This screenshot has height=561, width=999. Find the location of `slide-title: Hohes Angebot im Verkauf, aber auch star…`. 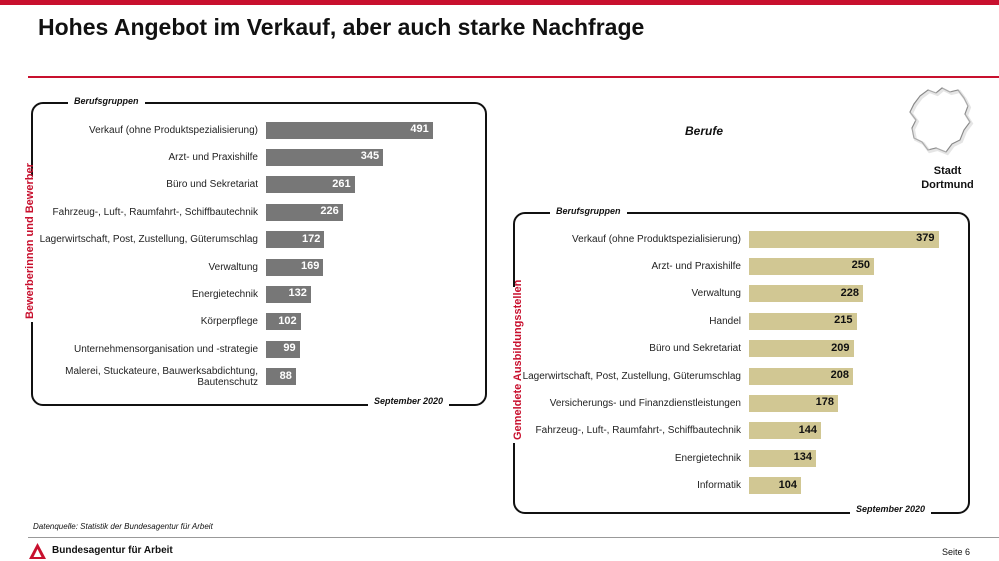

slide-title: Hohes Angebot im Verkauf, aber auch star… is located at coordinates (341, 27).